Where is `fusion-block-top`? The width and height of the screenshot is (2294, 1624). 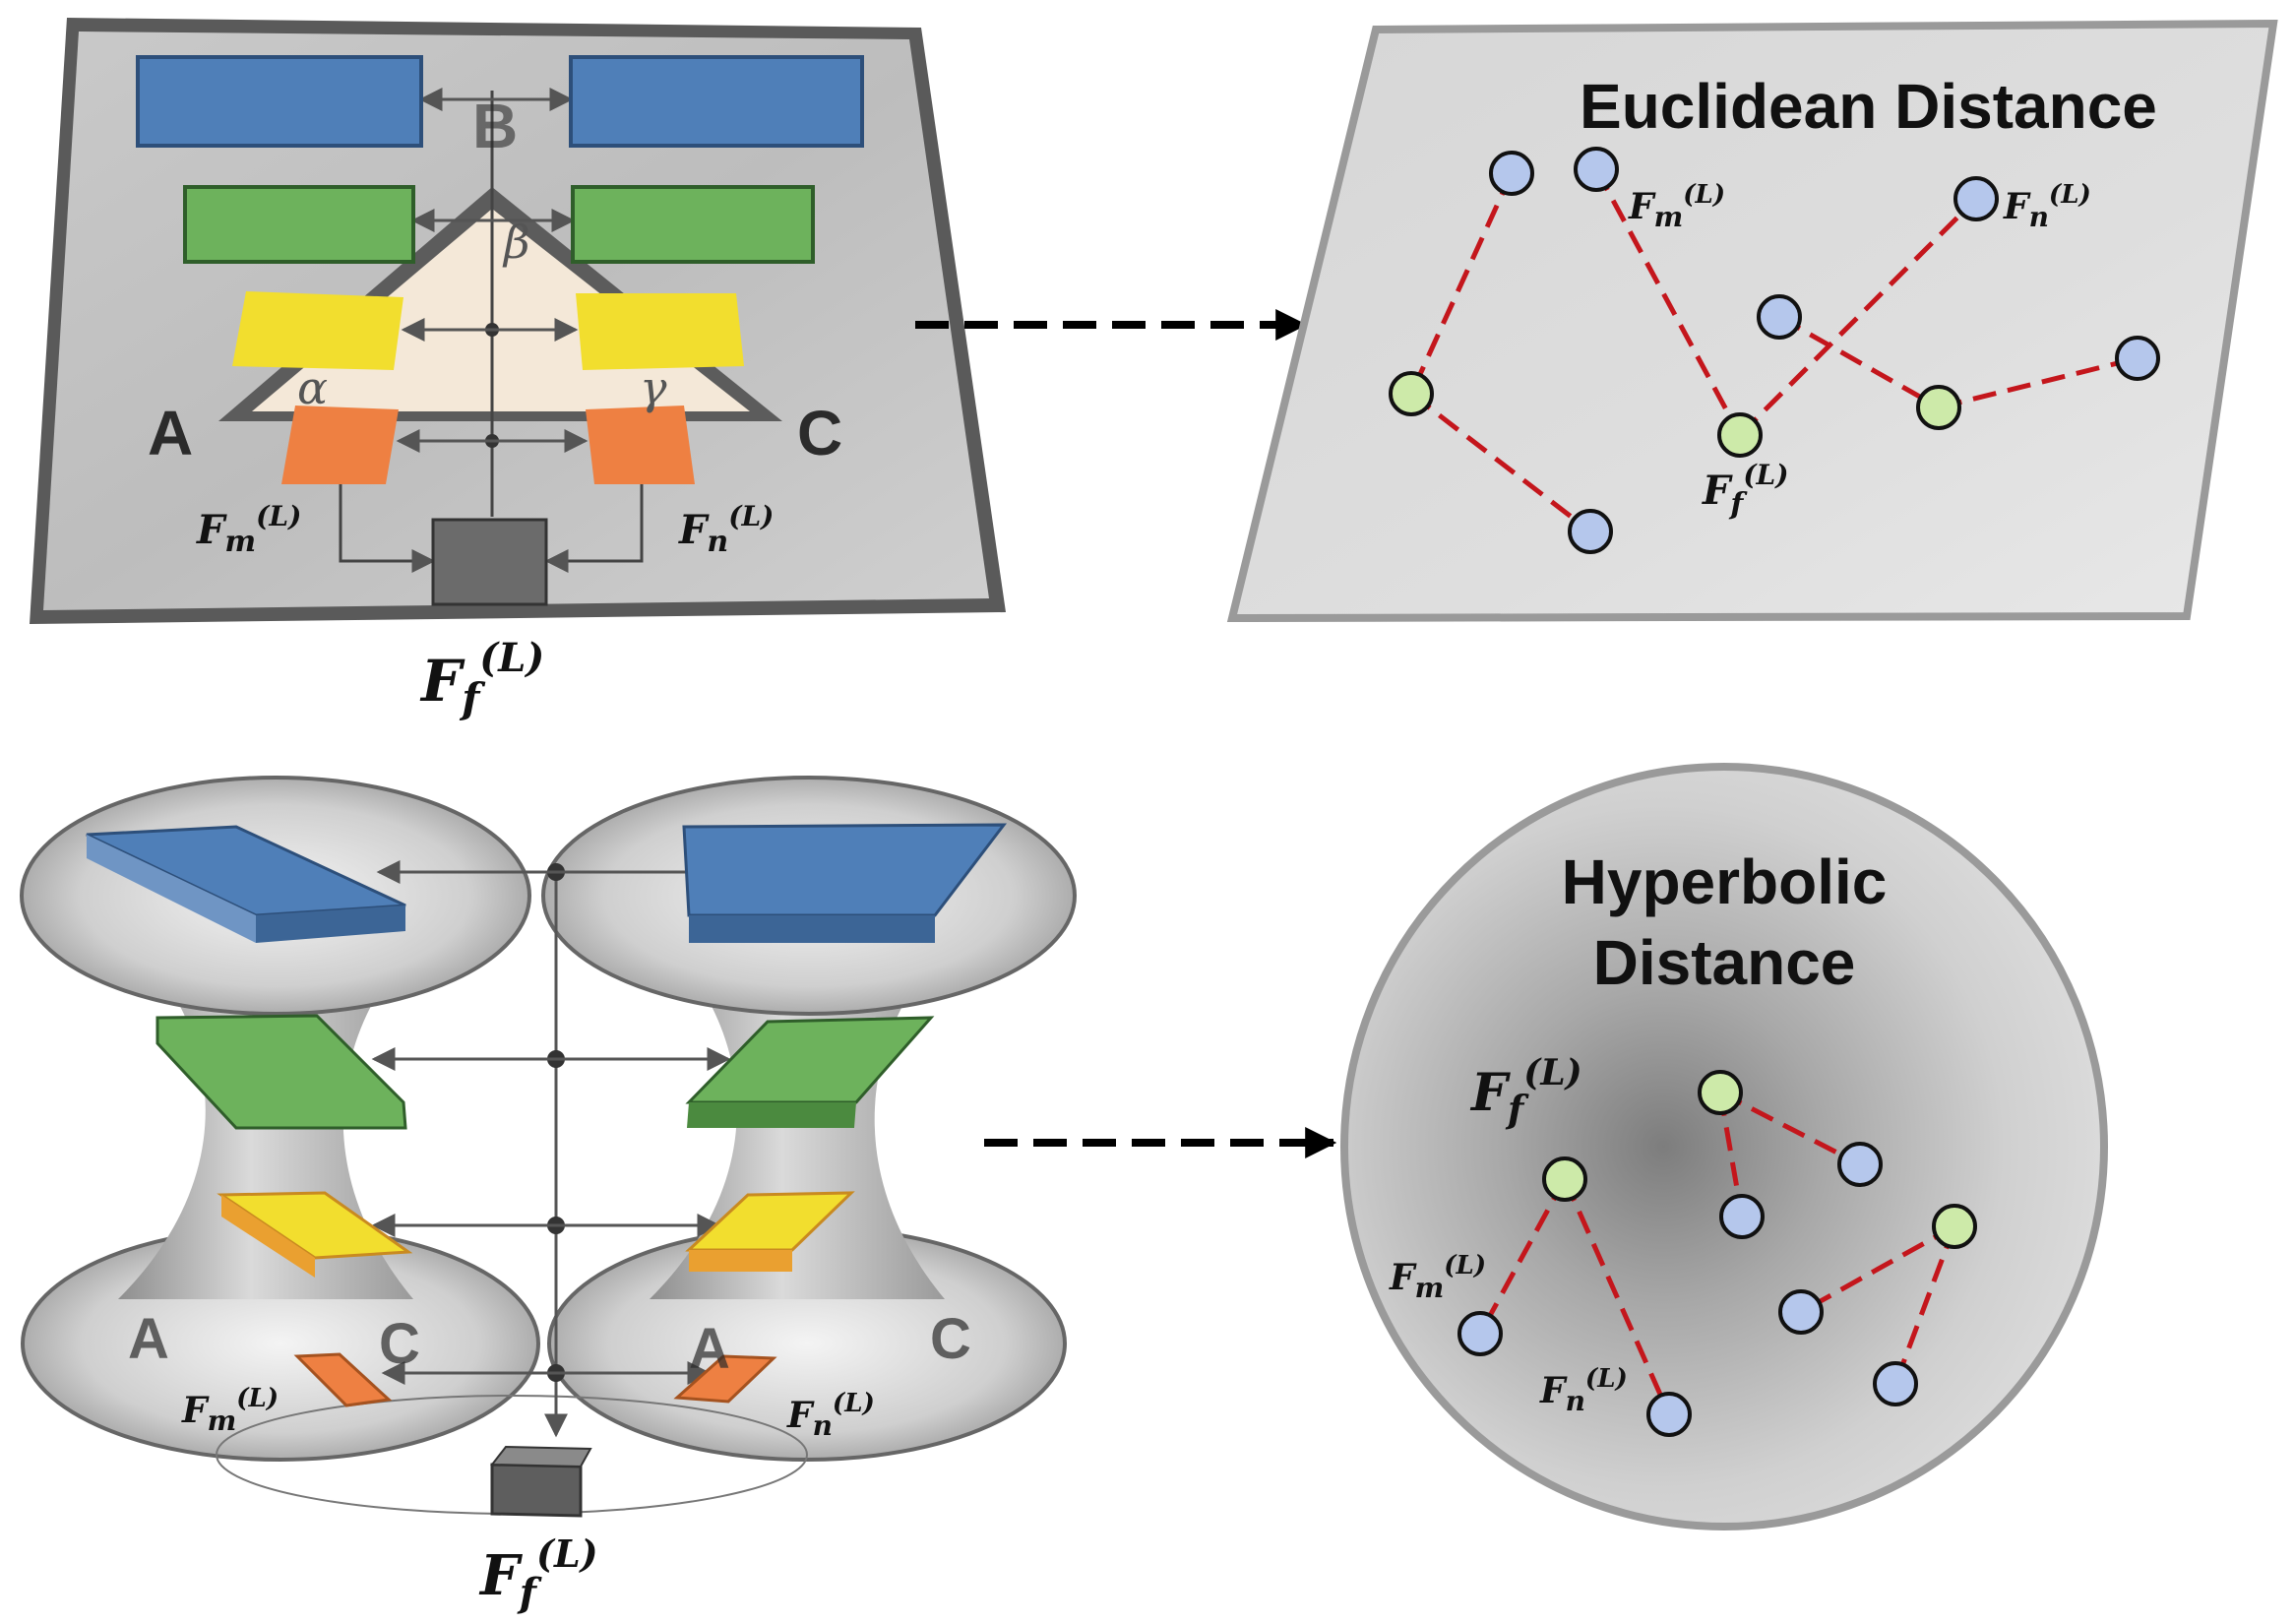
fusion-block-top is located at coordinates (540, 1456).